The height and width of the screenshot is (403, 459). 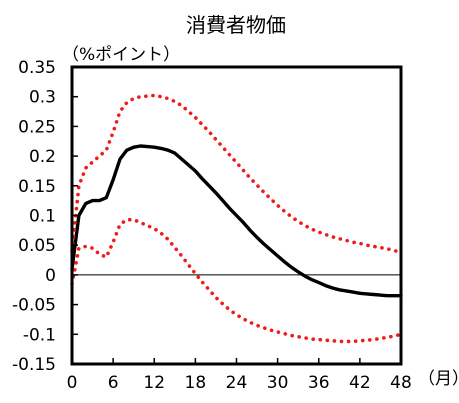 What do you see at coordinates (42, 157) in the screenshot?
I see `y-tick-label: 0.2` at bounding box center [42, 157].